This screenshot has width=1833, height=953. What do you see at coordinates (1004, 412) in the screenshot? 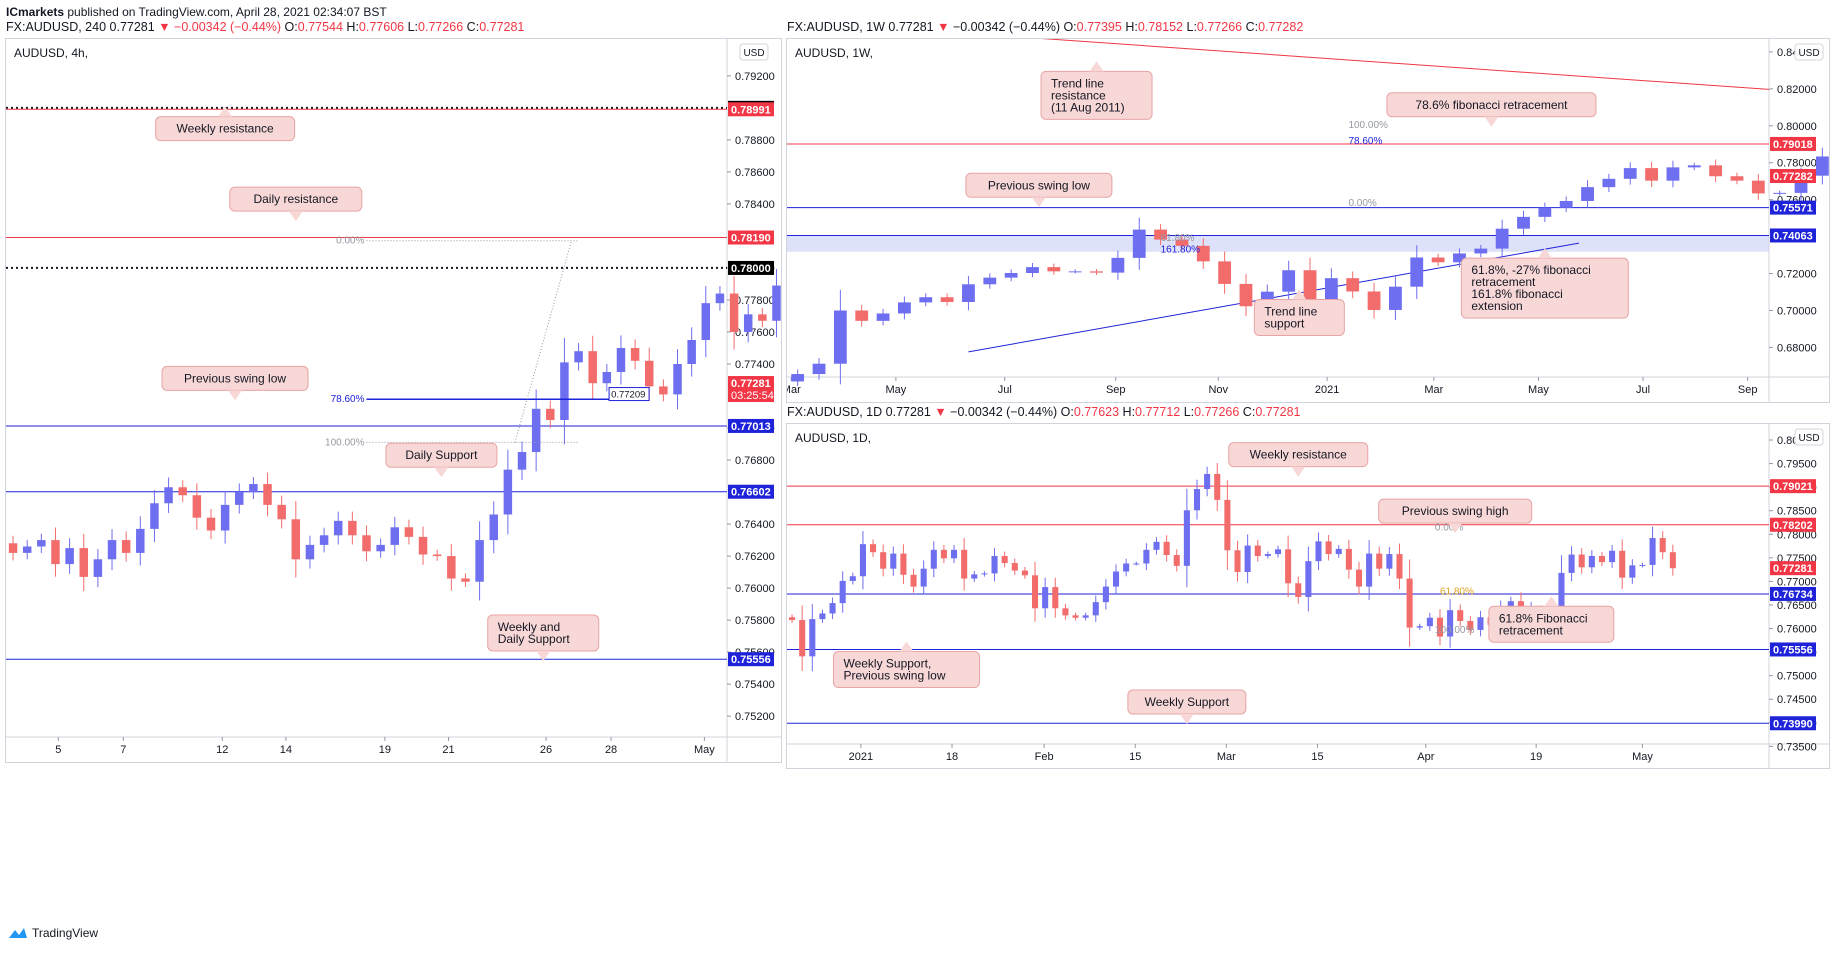
I see `d1-change: −0.00342 (−0.44%)` at bounding box center [1004, 412].